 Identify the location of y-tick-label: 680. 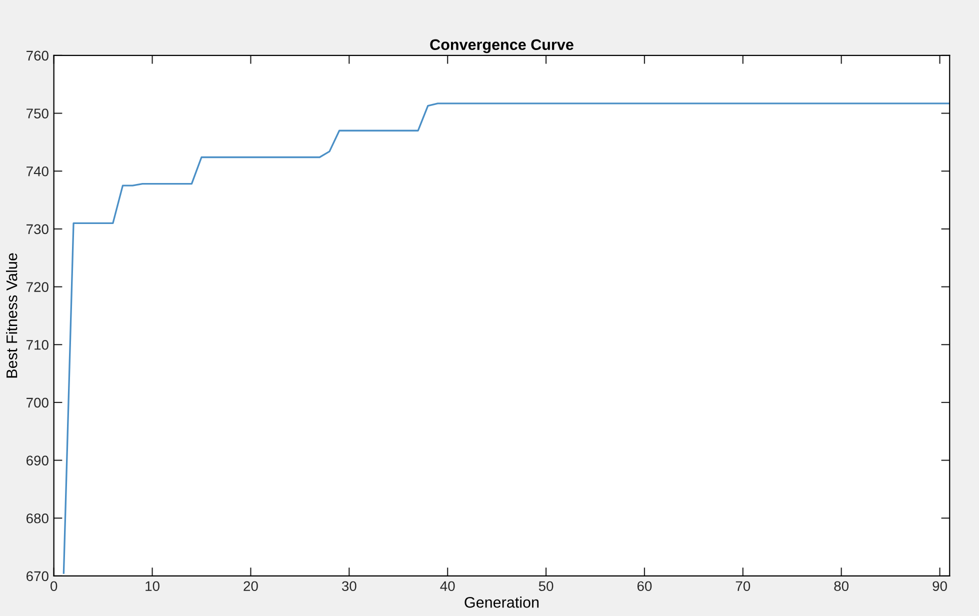
(37, 518).